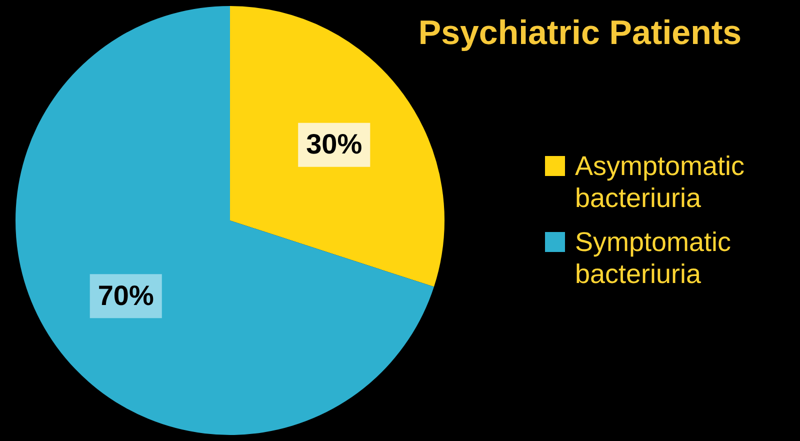 The width and height of the screenshot is (800, 441). I want to click on data-label: 70%, so click(126, 295).